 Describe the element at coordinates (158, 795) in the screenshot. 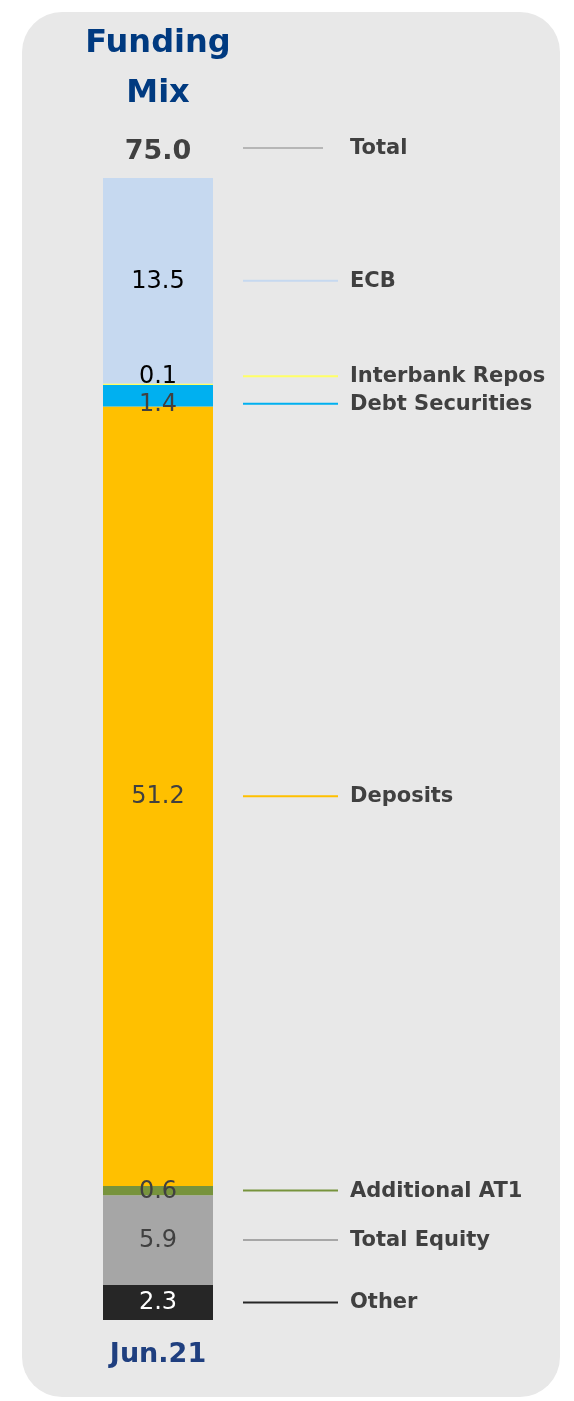

I see `data-label: 51.2` at that location.